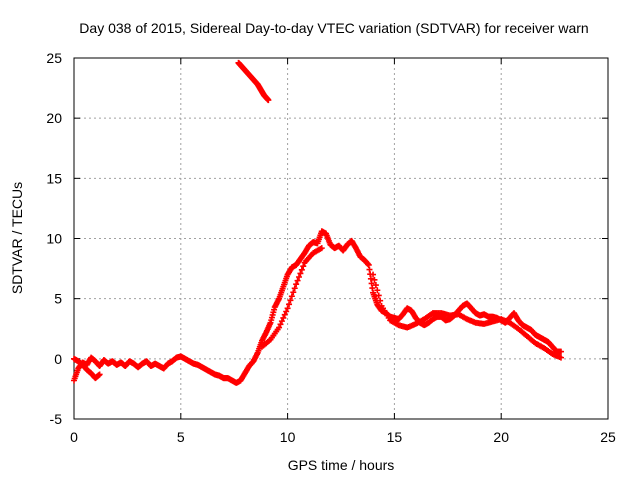 This screenshot has width=640, height=480. What do you see at coordinates (395, 437) in the screenshot?
I see `x-tick-label: 15` at bounding box center [395, 437].